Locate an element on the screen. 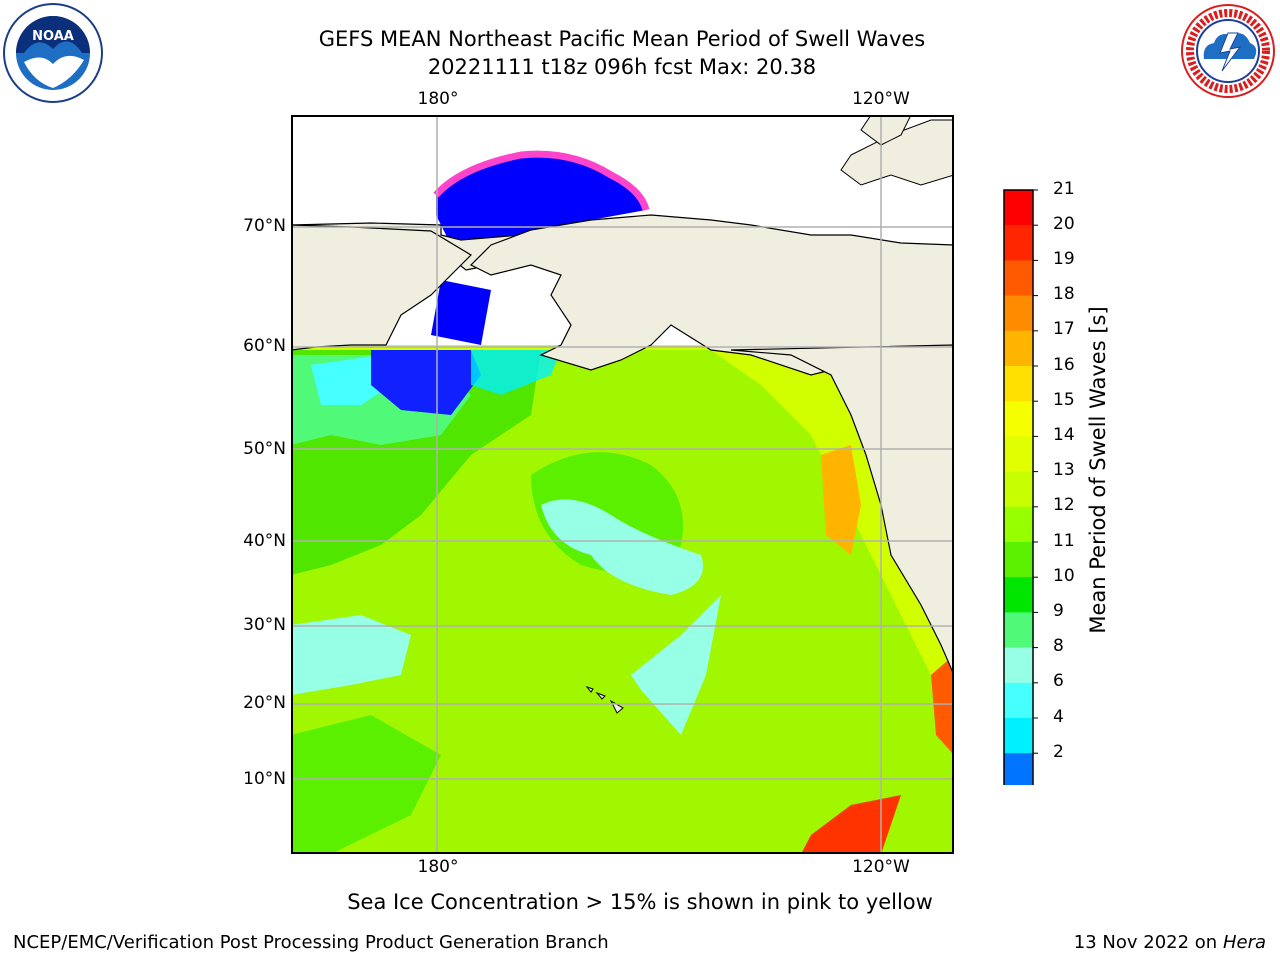 This screenshot has height=960, width=1280. colorbar-frame is located at coordinates (1018, 487).